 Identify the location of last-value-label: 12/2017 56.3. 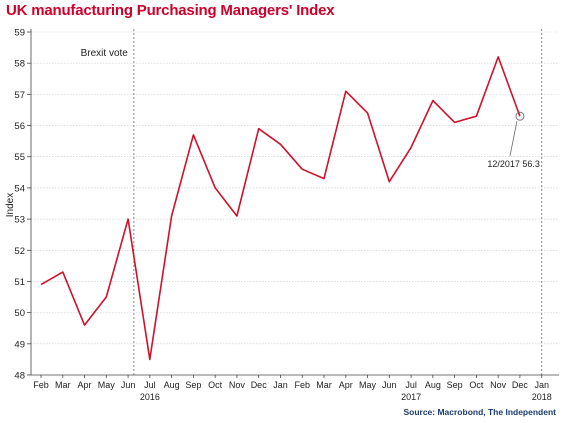
(513, 164).